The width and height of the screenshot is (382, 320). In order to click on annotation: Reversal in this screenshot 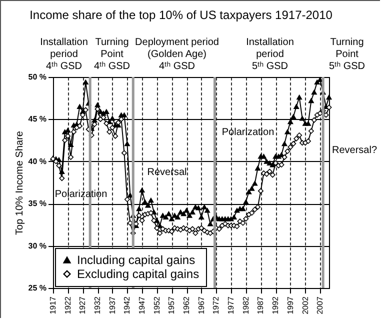, I will do `click(167, 172)`.